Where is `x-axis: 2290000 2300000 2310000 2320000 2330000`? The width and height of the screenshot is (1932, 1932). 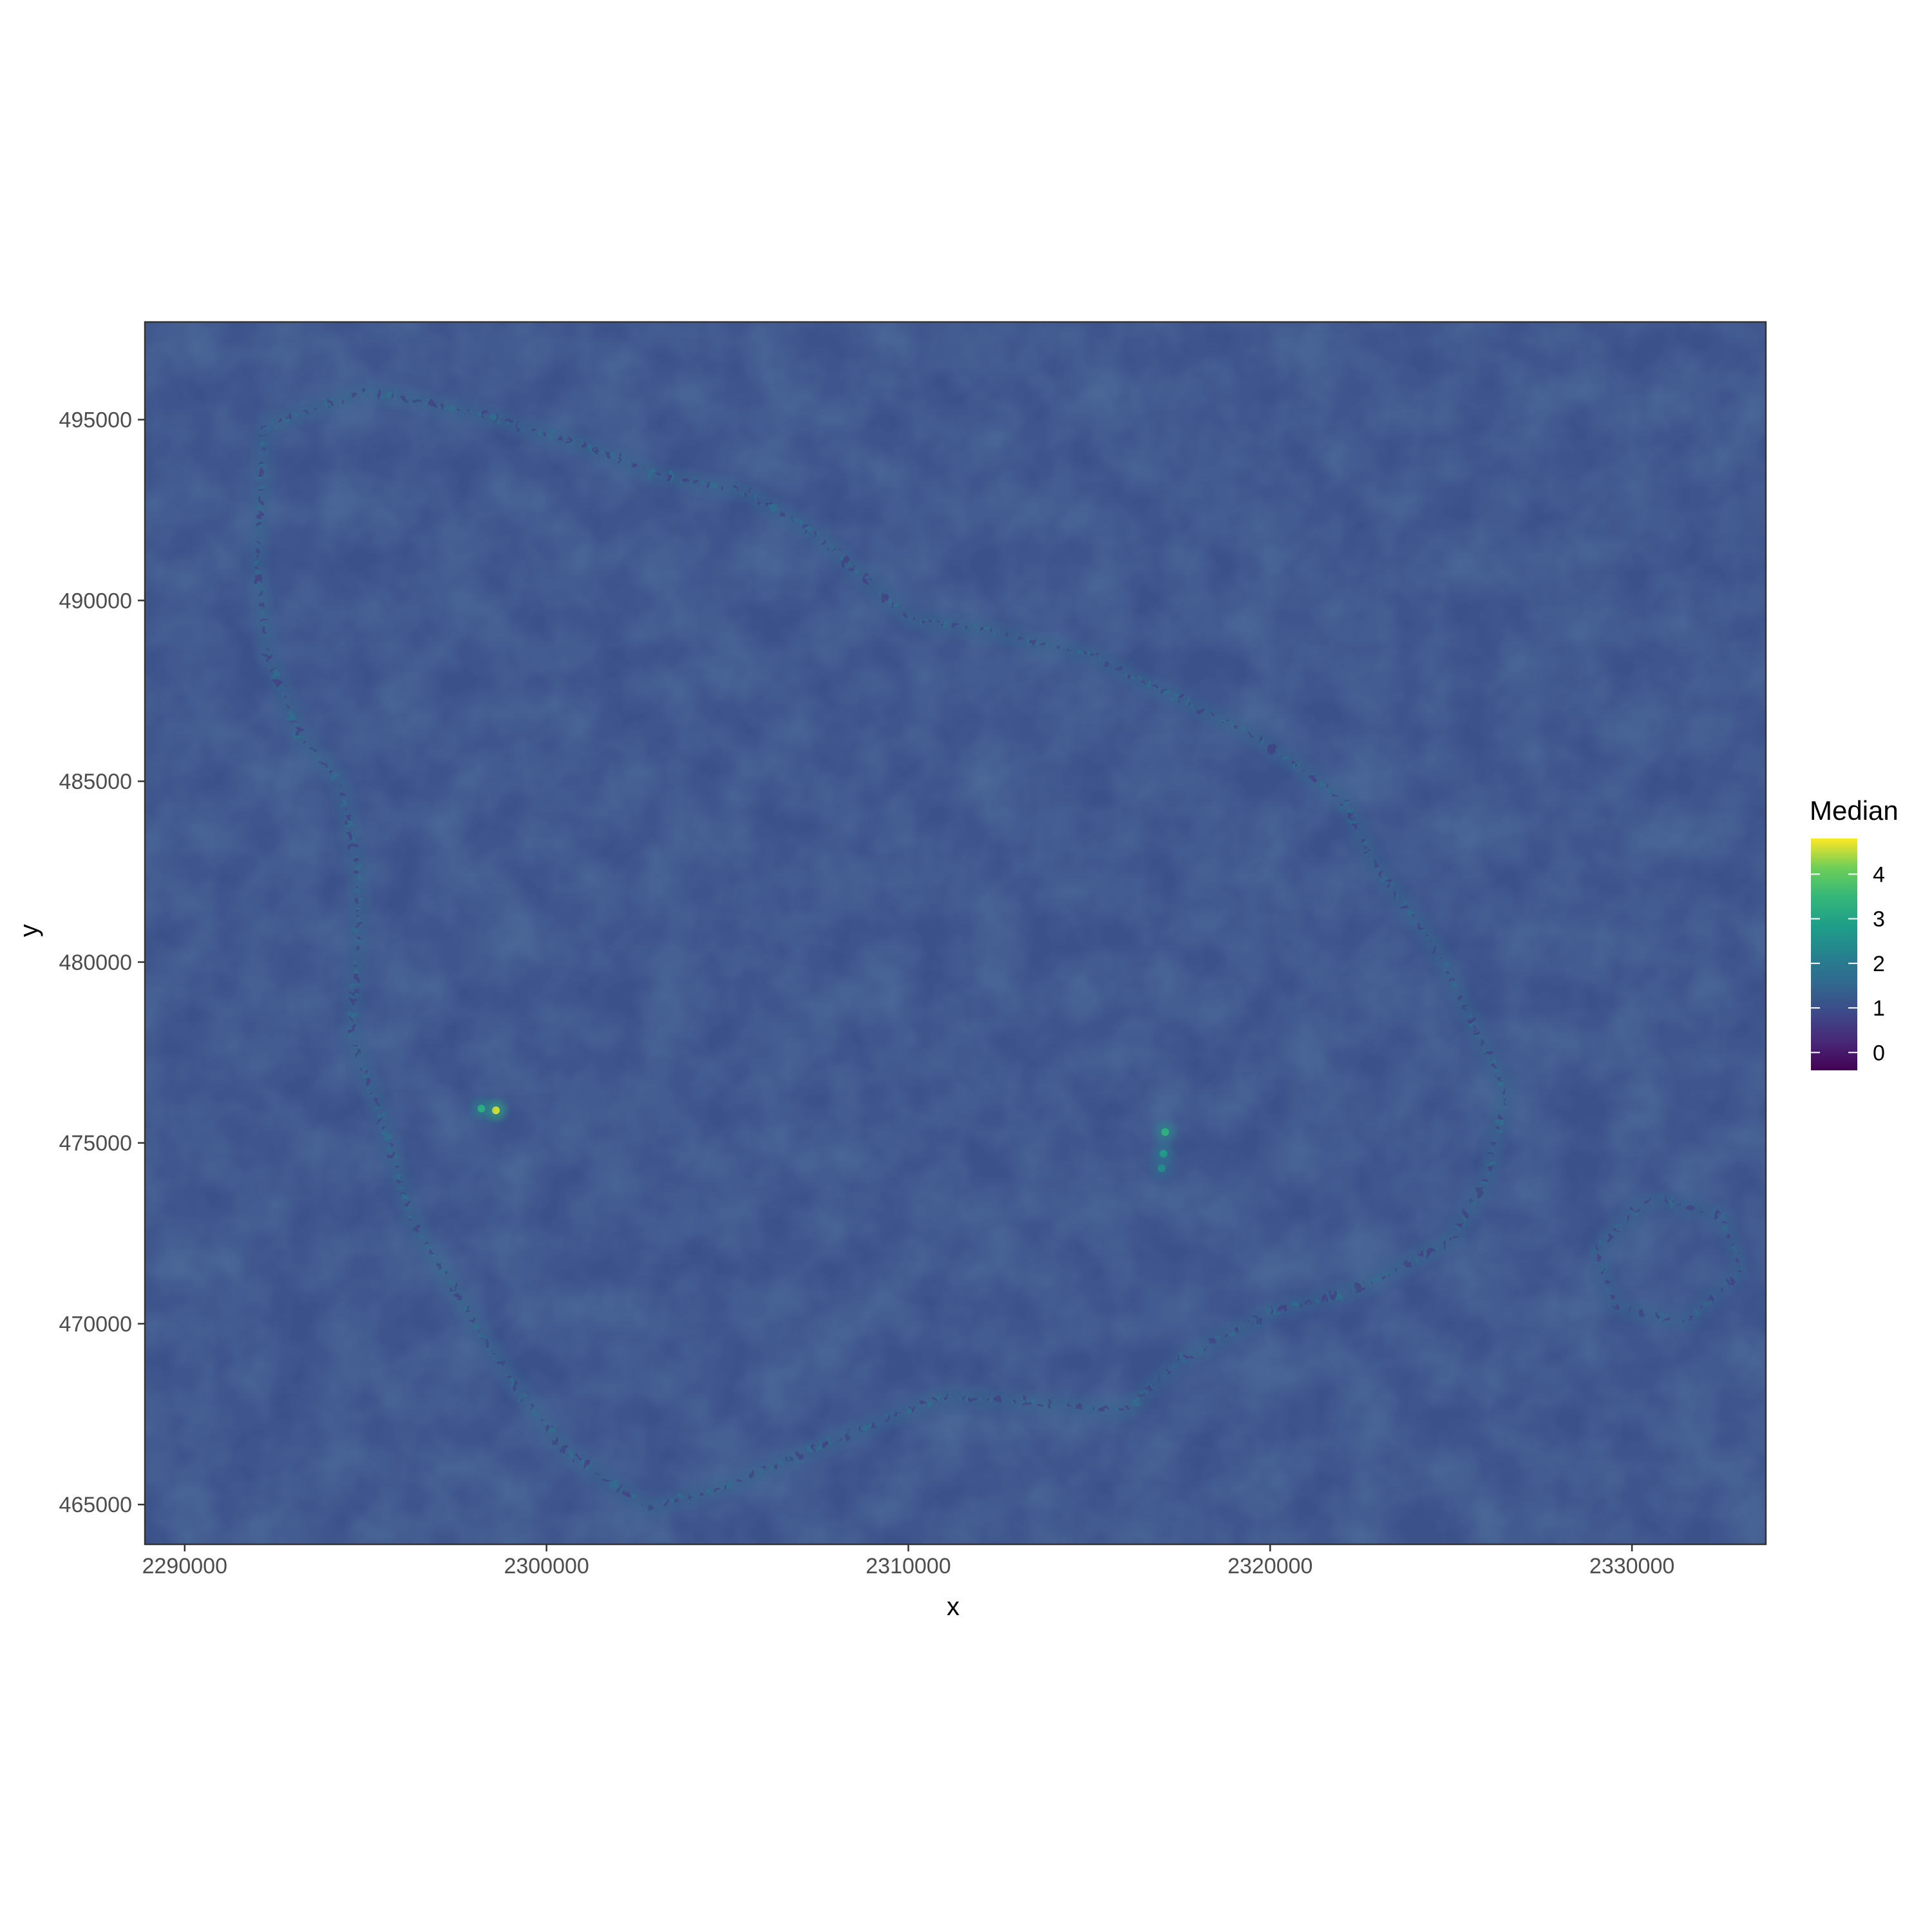
x-axis: 2290000 2300000 2310000 2320000 2330000 is located at coordinates (908, 1561).